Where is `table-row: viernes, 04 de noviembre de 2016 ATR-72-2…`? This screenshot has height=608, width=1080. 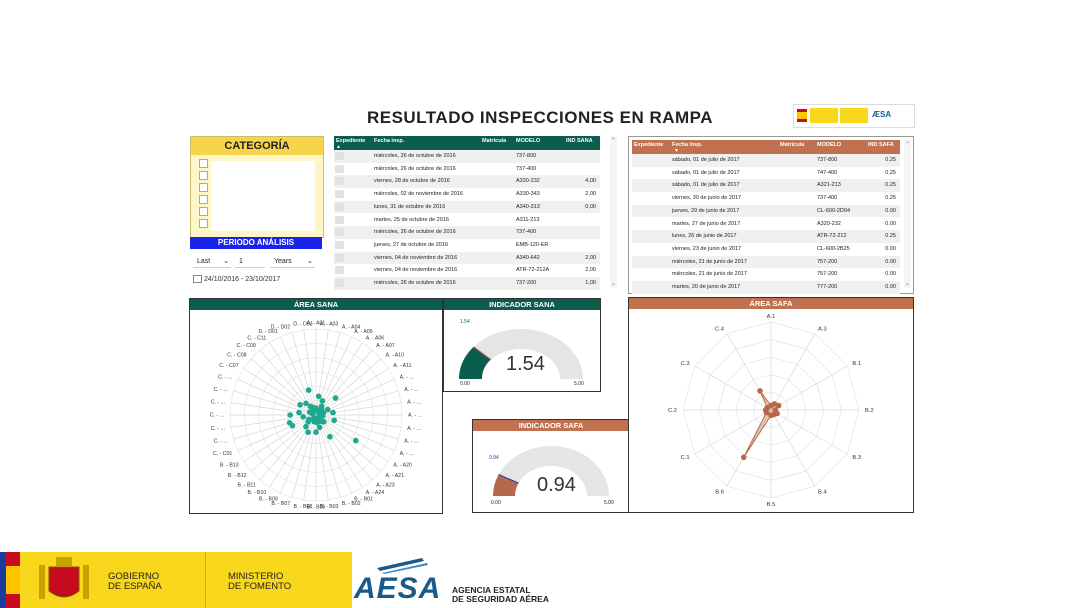 table-row: viernes, 04 de noviembre de 2016 ATR-72-2… is located at coordinates (467, 270).